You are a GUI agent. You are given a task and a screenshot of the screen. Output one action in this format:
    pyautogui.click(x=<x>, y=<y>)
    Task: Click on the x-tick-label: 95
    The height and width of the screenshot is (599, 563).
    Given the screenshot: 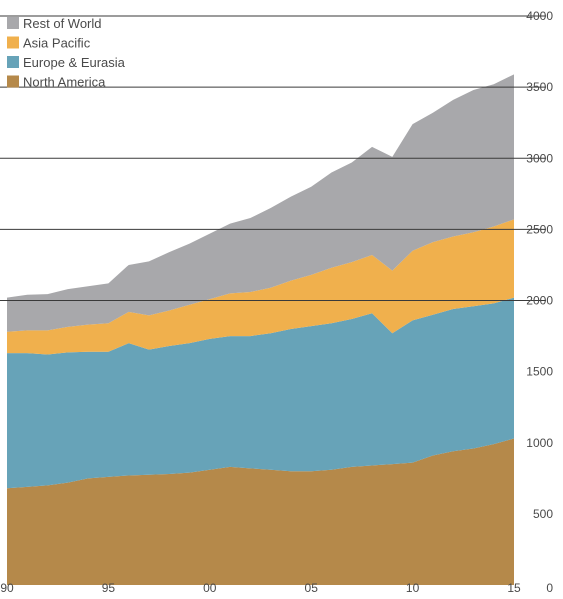 What is the action you would take?
    pyautogui.click(x=109, y=588)
    